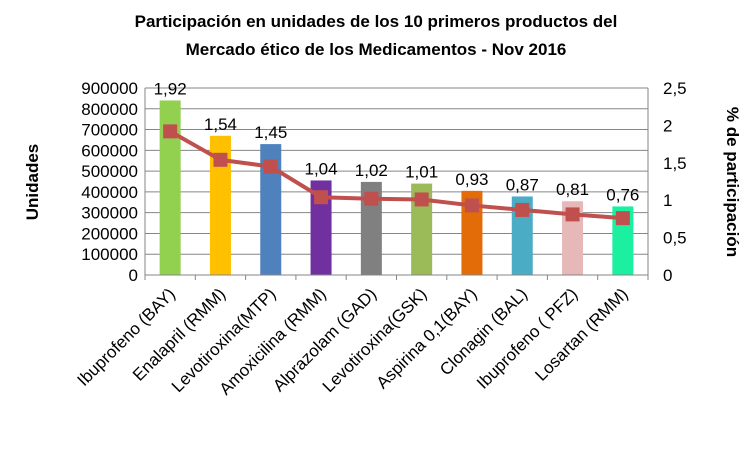  What do you see at coordinates (421, 172) in the screenshot?
I see `data-label: 1,01` at bounding box center [421, 172].